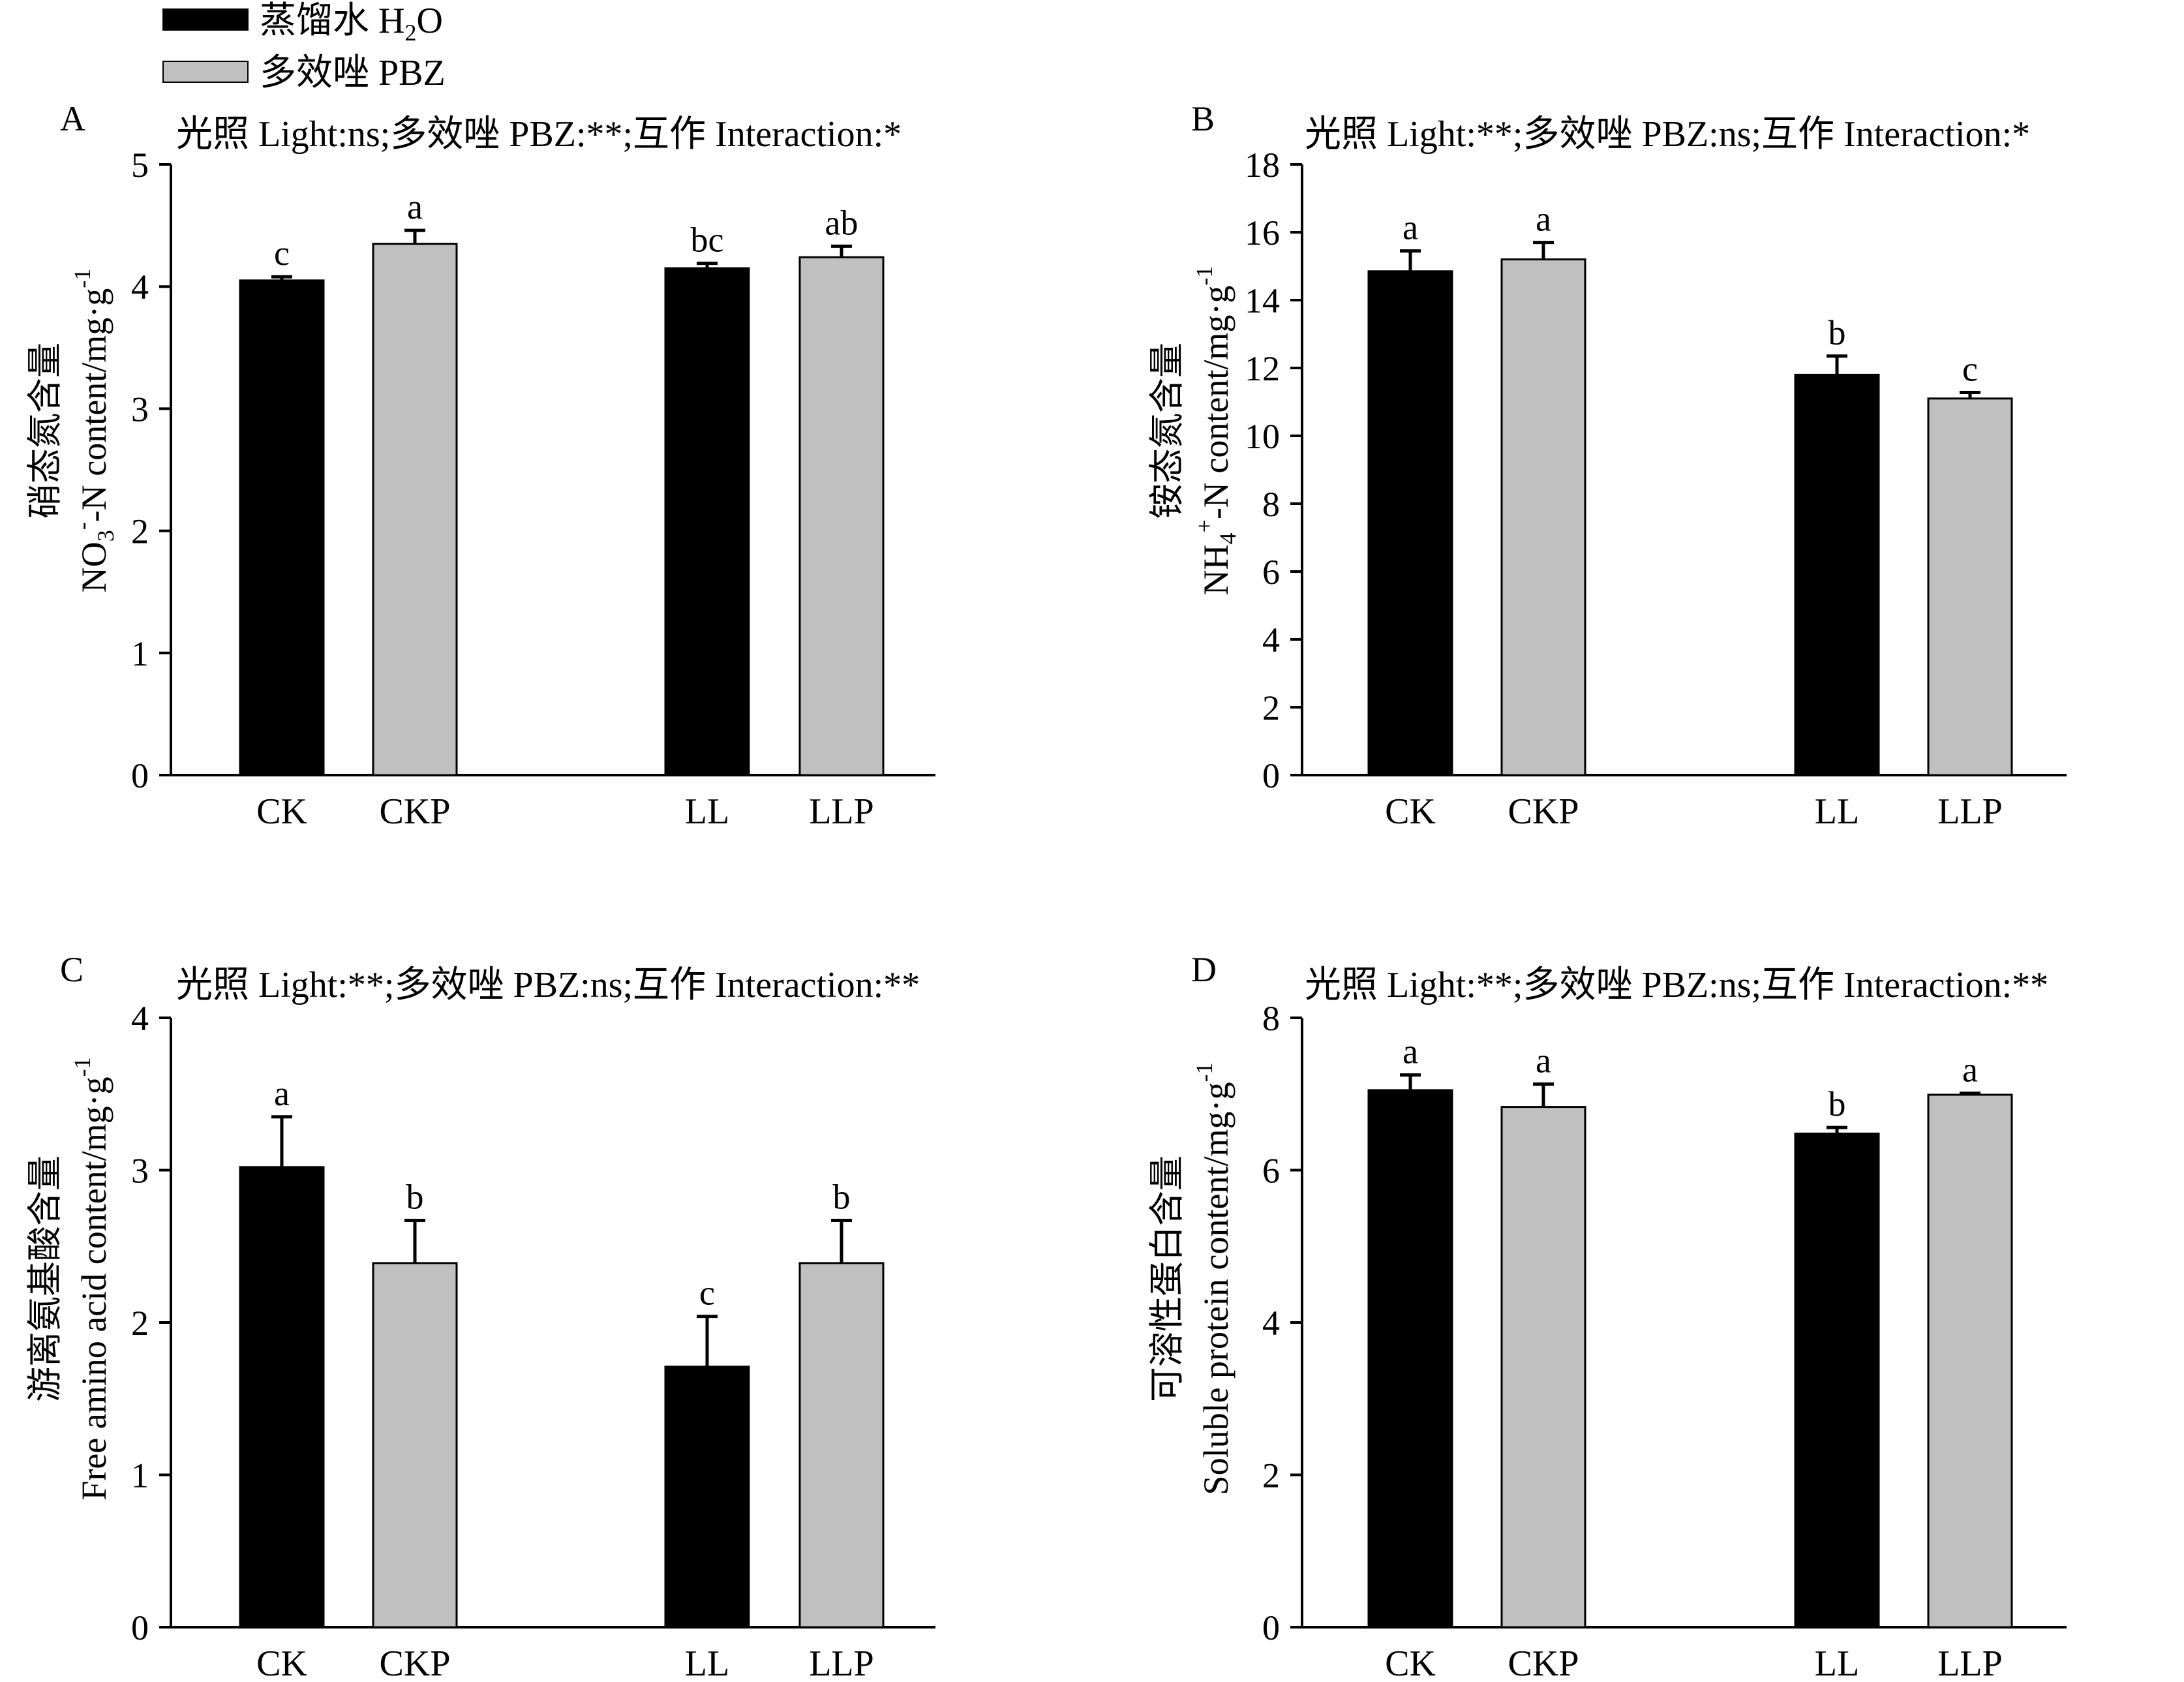  Describe the element at coordinates (842, 222) in the screenshot. I see `significance-letter: ab` at that location.